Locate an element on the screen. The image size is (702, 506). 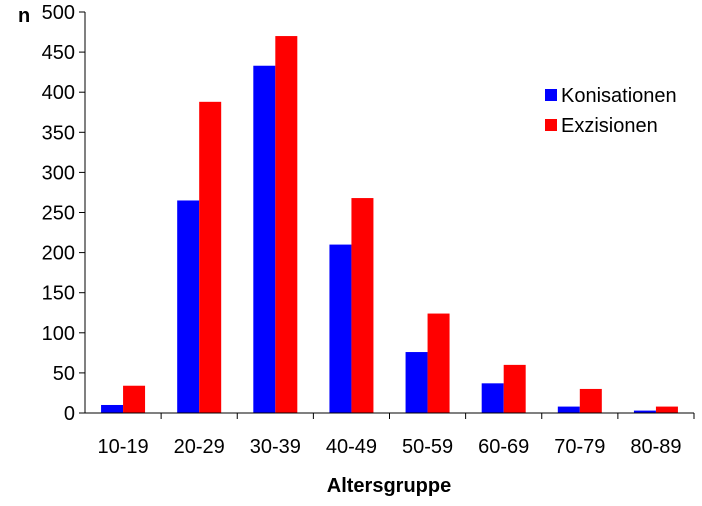
y-tick-label: 200 is located at coordinates (58, 254).